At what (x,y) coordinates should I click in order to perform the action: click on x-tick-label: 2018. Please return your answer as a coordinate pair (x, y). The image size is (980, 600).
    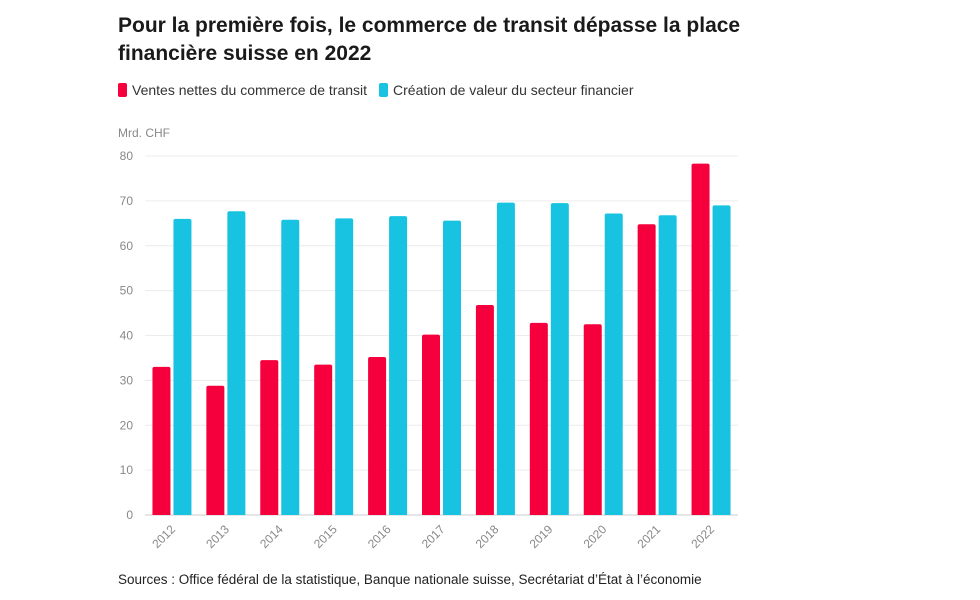
    Looking at the image, I should click on (487, 536).